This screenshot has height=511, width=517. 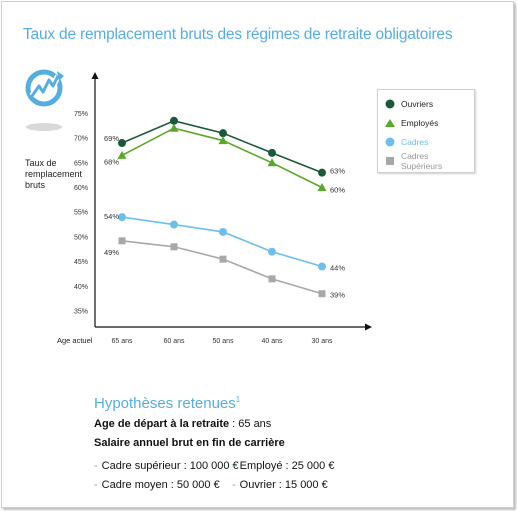 What do you see at coordinates (337, 190) in the screenshot?
I see `data-label: 60%` at bounding box center [337, 190].